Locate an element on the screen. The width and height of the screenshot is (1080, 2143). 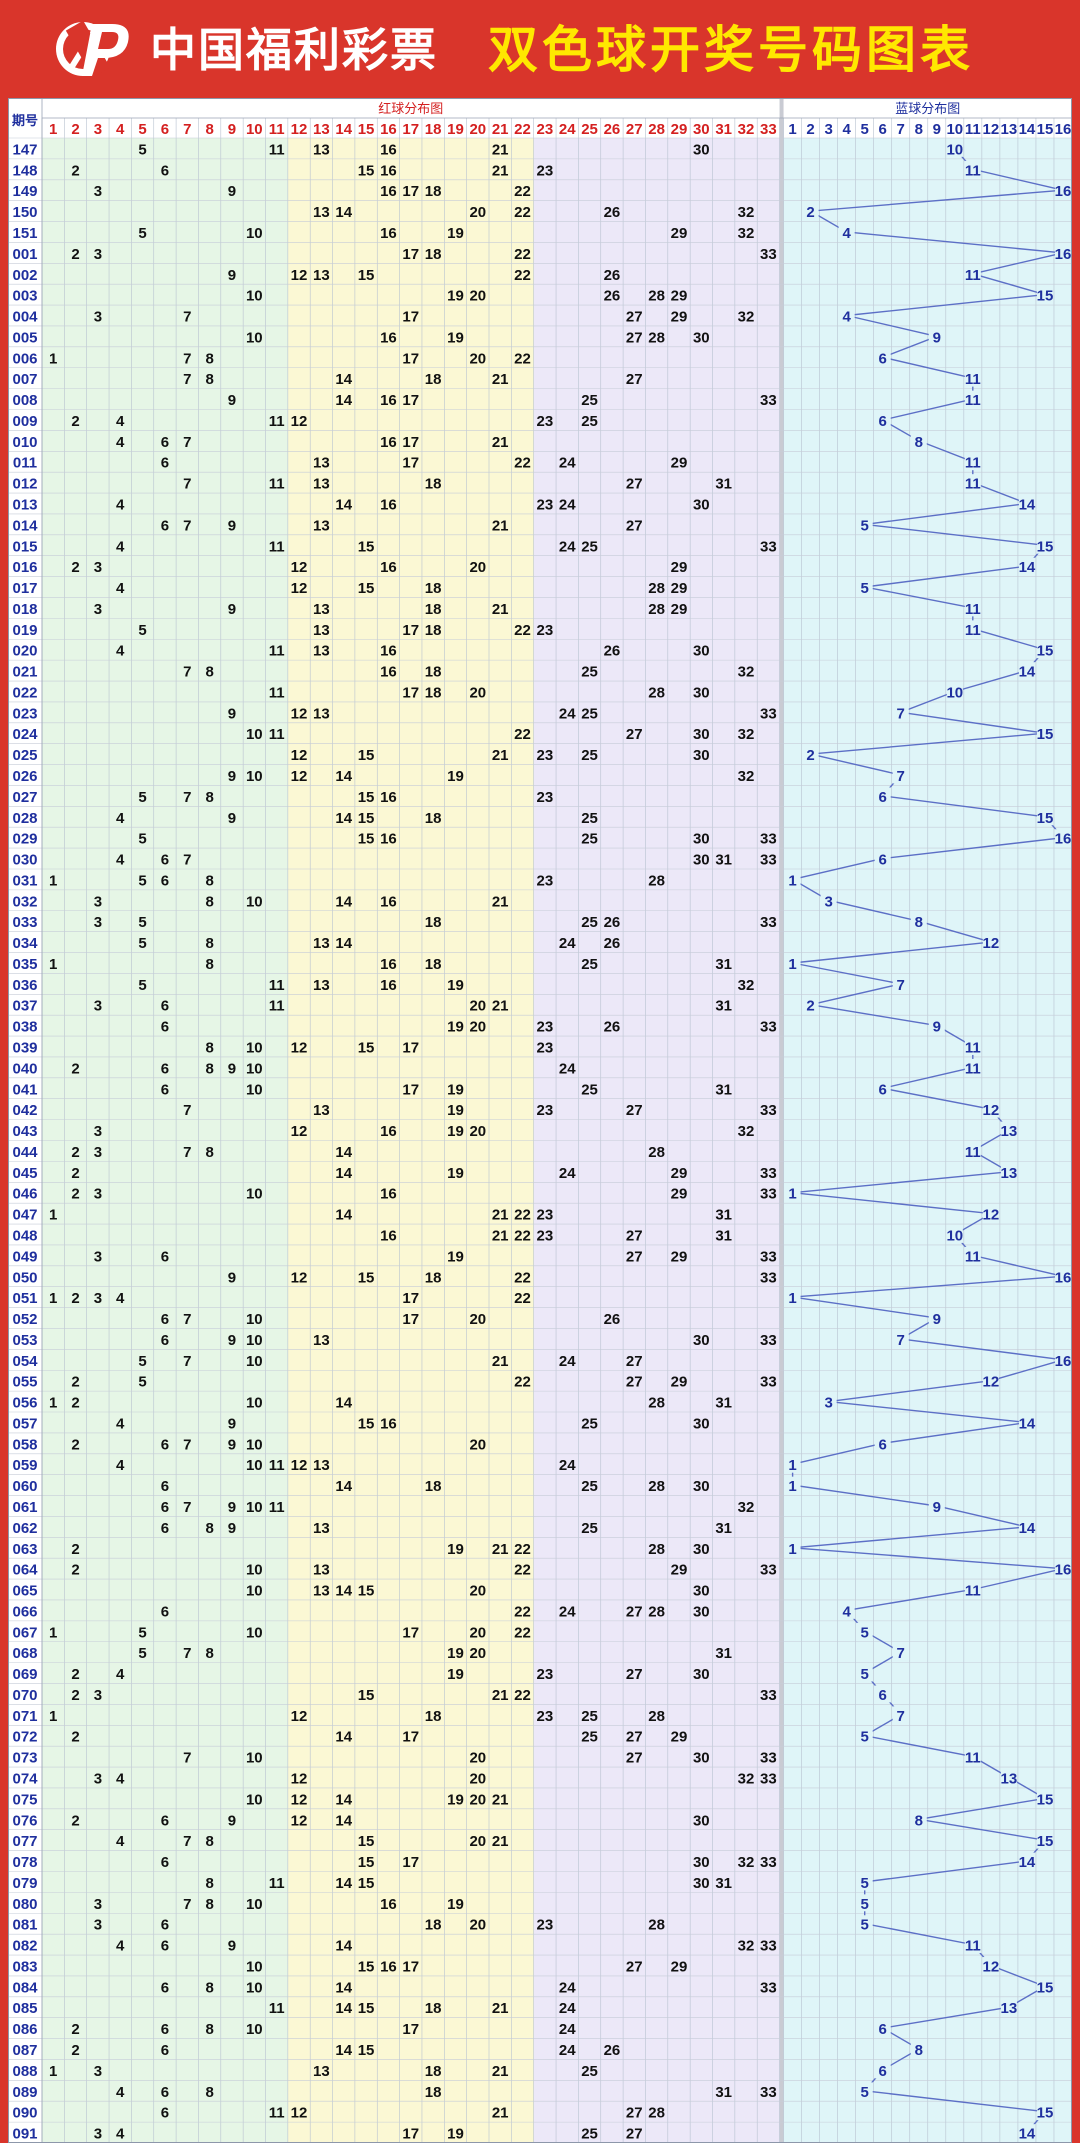
issue-number: 045 is located at coordinates (24, 1173).